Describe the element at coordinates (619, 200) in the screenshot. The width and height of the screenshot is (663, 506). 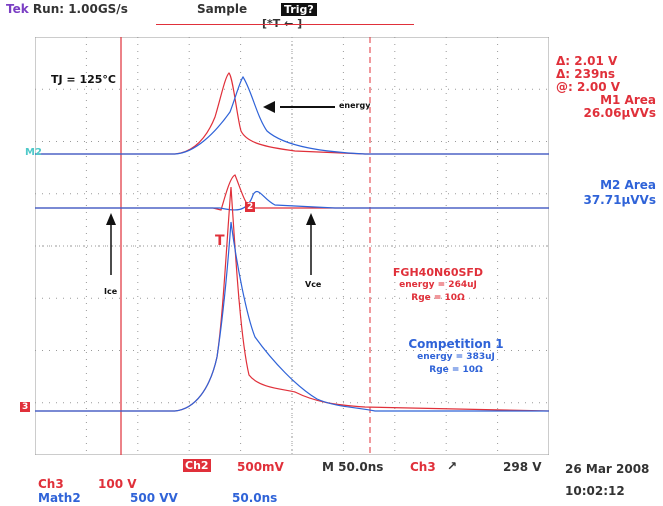
I see `m2-area-value: 37.71µVVs` at that location.